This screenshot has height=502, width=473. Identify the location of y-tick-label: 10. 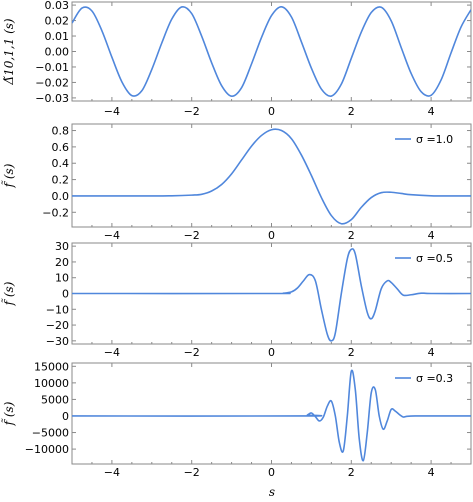
(62, 278).